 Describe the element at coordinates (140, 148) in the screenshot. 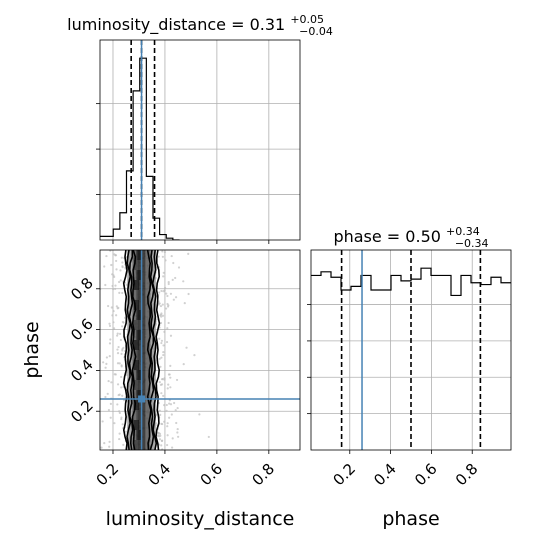

I see `histogram-luminosity-distance` at that location.